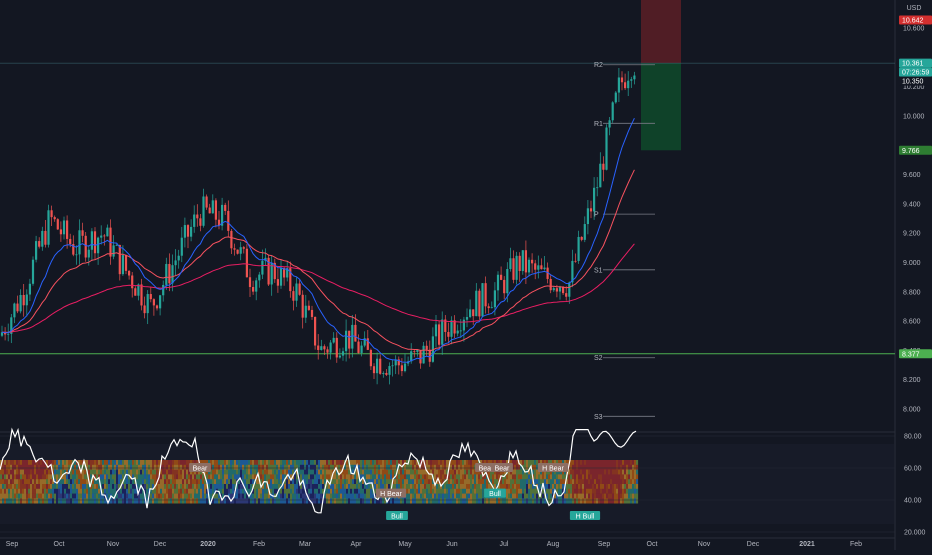 This screenshot has height=555, width=932. I want to click on signal-tag-label: H Bear, so click(553, 468).